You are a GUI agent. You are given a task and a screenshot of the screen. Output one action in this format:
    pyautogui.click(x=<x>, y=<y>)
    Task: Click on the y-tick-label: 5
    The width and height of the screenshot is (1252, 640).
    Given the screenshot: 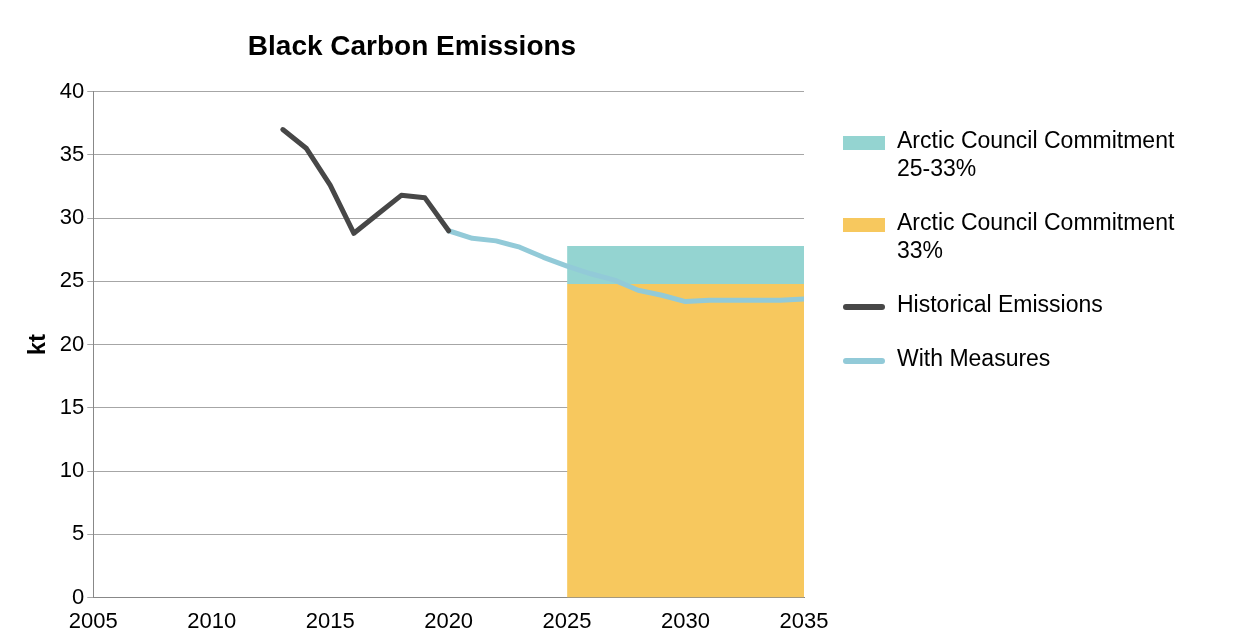 What is the action you would take?
    pyautogui.click(x=78, y=533)
    